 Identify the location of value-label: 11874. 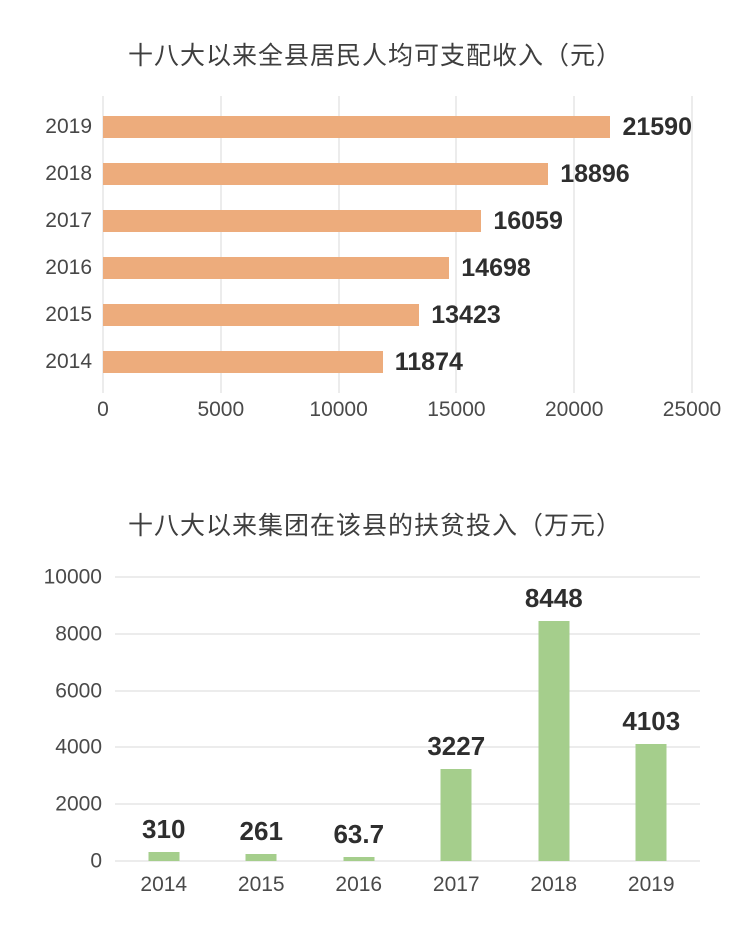
(428, 361).